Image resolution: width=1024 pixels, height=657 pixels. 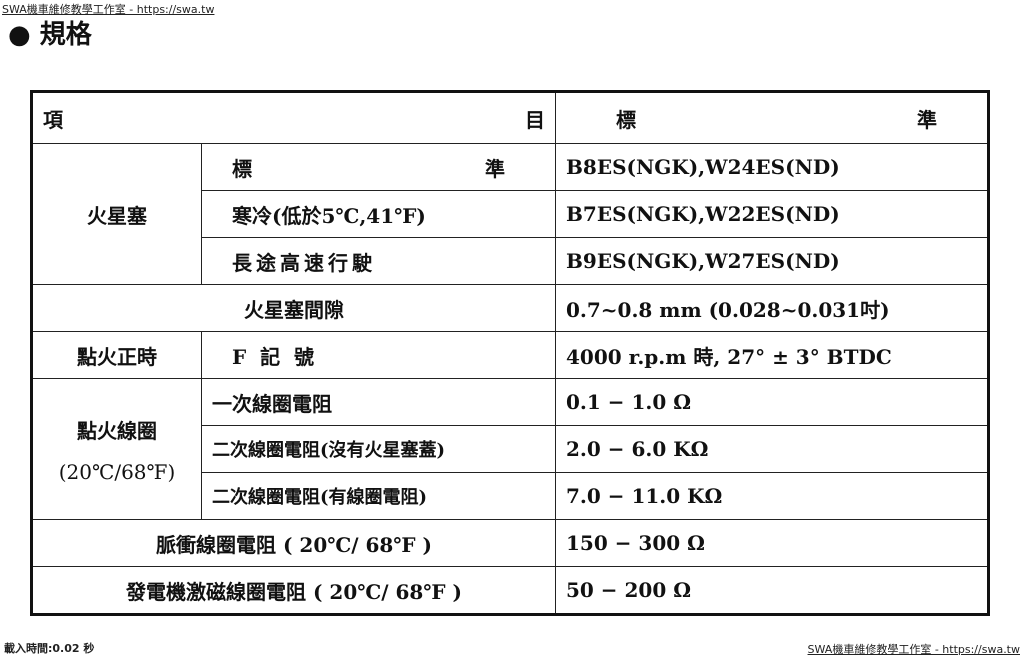 I want to click on condition: 長途高速行駛, so click(x=378, y=261).